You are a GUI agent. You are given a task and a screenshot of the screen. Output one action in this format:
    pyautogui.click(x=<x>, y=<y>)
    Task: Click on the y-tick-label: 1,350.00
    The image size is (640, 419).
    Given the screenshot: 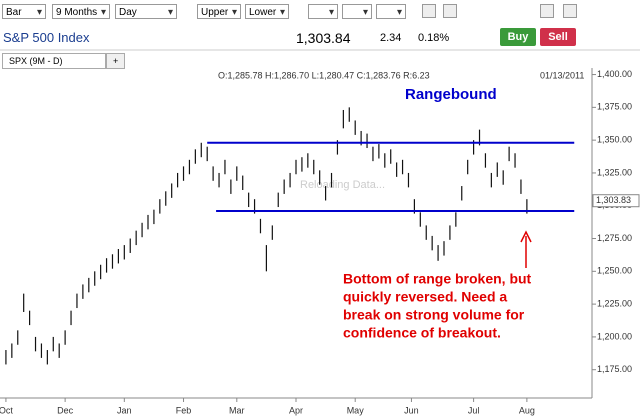 What is the action you would take?
    pyautogui.click(x=614, y=140)
    